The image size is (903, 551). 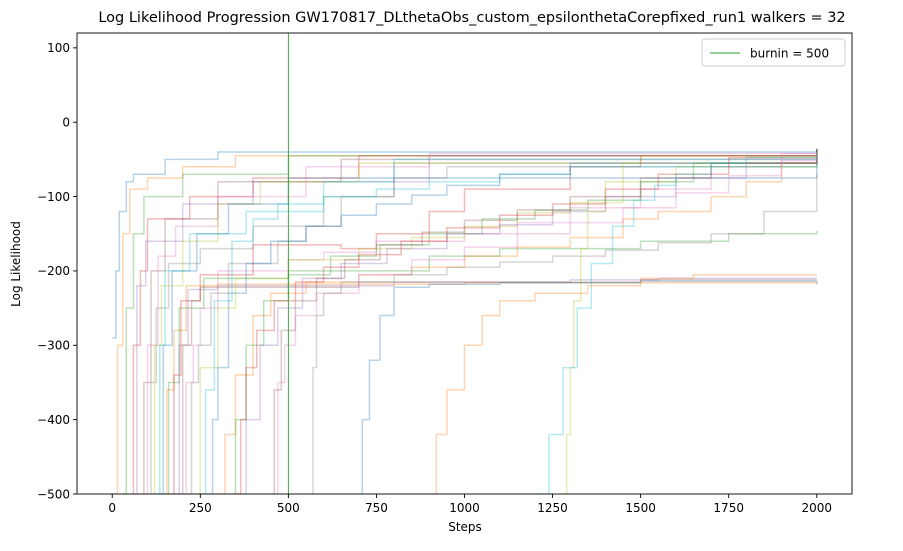 What do you see at coordinates (53, 271) in the screenshot?
I see `y-tick-label: −200` at bounding box center [53, 271].